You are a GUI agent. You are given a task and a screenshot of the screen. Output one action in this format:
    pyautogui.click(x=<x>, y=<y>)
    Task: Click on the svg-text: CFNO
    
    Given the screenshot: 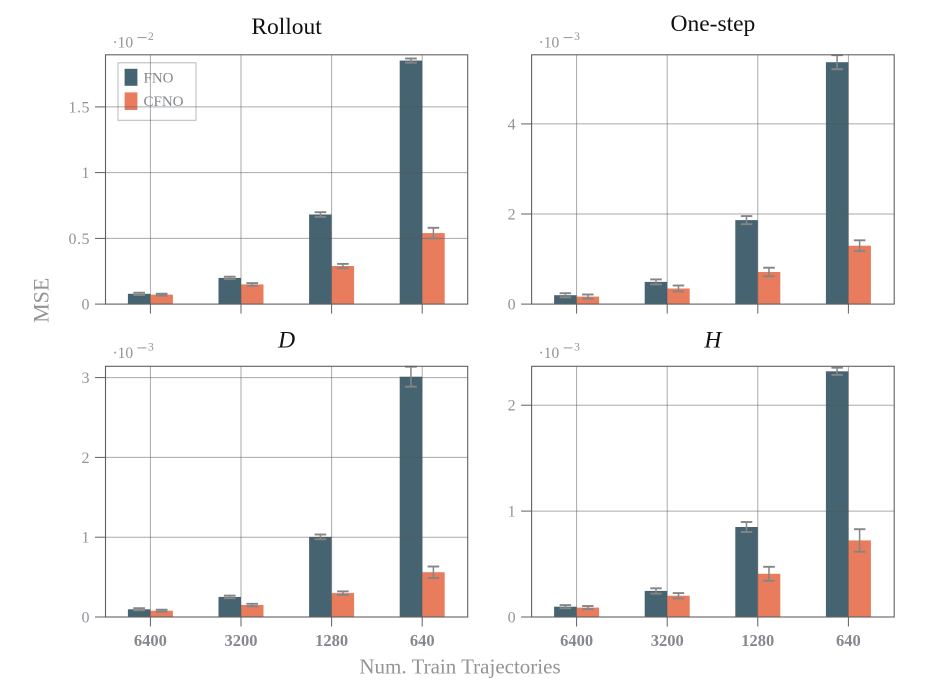 What is the action you would take?
    pyautogui.click(x=164, y=102)
    